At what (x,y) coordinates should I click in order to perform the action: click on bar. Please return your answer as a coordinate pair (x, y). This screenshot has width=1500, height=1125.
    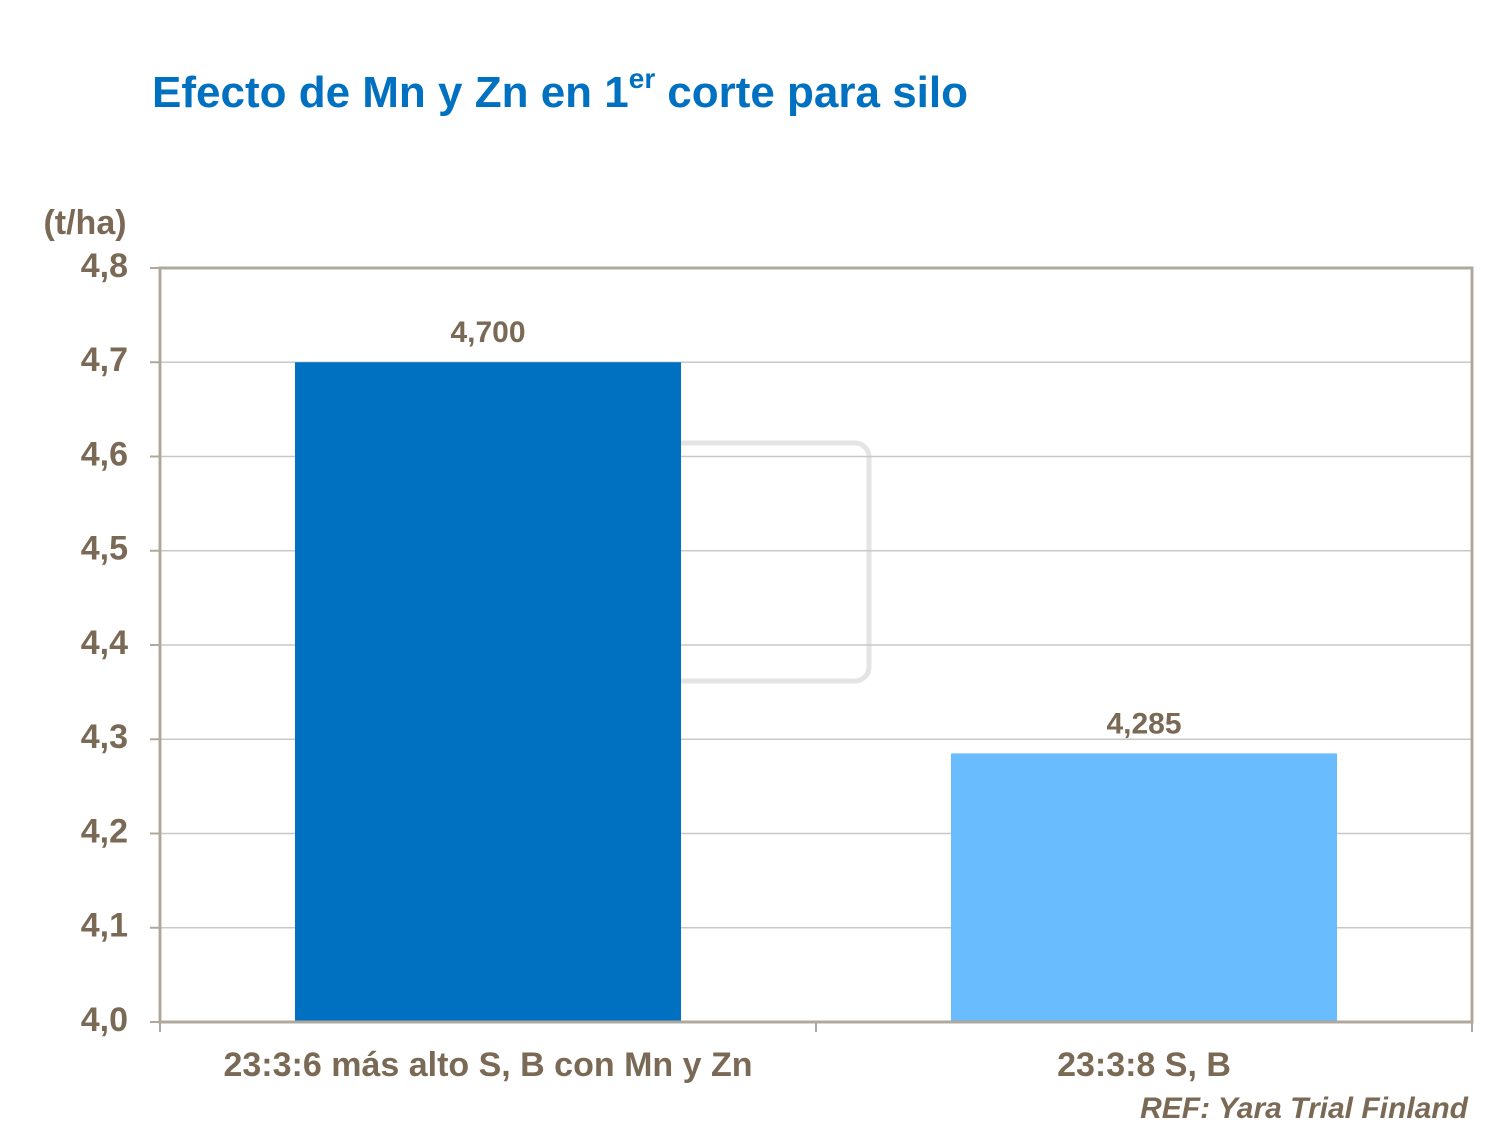
    Looking at the image, I should click on (1144, 887).